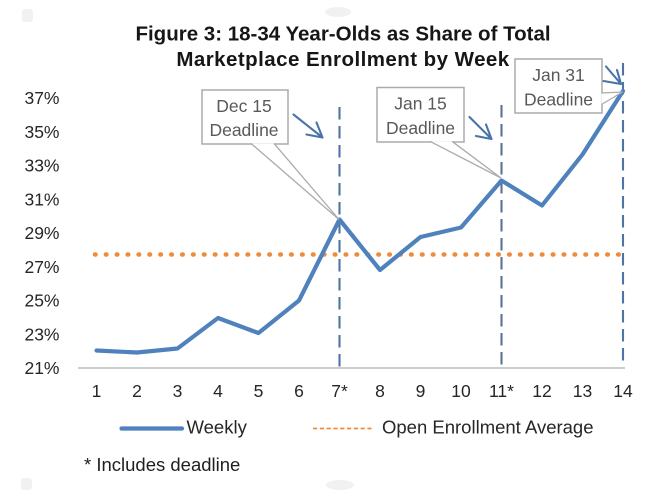 The width and height of the screenshot is (650, 500). Describe the element at coordinates (41, 199) in the screenshot. I see `svg-text: 31%` at that location.